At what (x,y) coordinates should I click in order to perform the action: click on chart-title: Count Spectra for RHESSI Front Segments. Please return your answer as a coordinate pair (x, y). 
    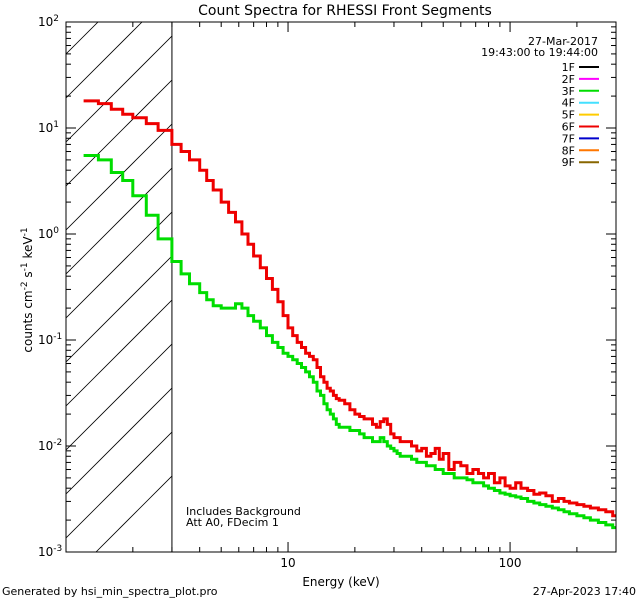
    Looking at the image, I should click on (345, 11).